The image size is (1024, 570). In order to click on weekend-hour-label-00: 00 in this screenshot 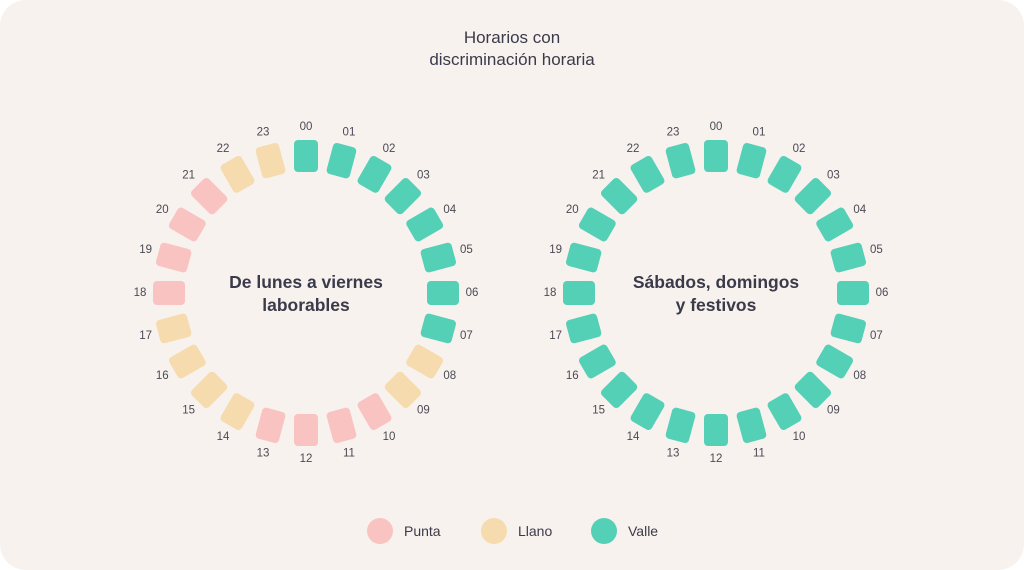, I will do `click(716, 127)`.